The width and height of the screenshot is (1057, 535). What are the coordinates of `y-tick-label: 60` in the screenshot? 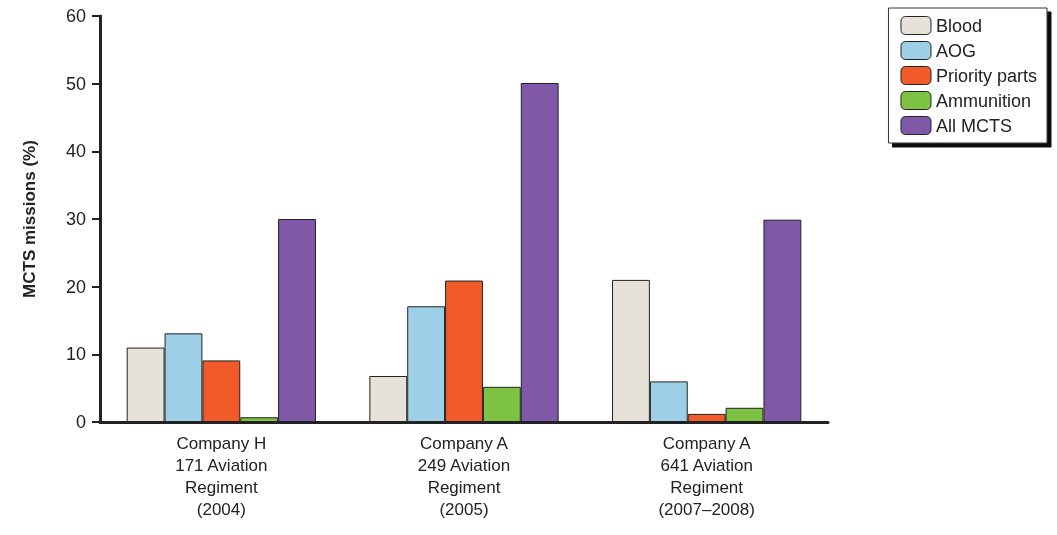 It's located at (75, 16).